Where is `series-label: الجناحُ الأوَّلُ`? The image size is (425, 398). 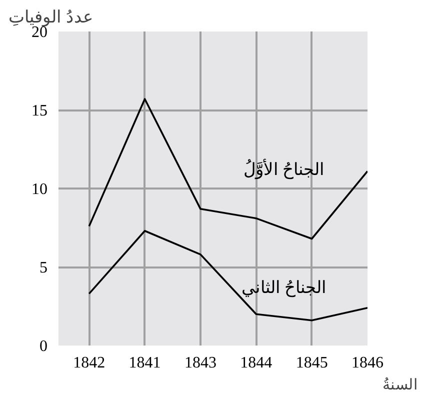
series-label: الجناحُ الأوَّلُ is located at coordinates (284, 169).